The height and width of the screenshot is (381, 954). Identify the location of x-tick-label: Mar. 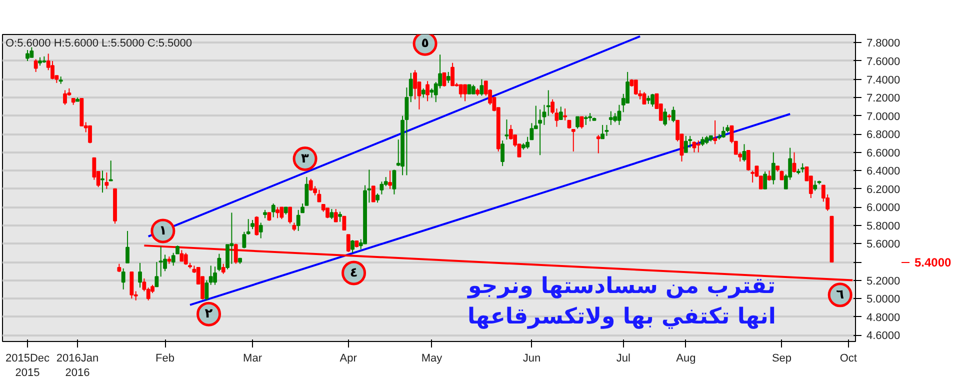
(252, 358).